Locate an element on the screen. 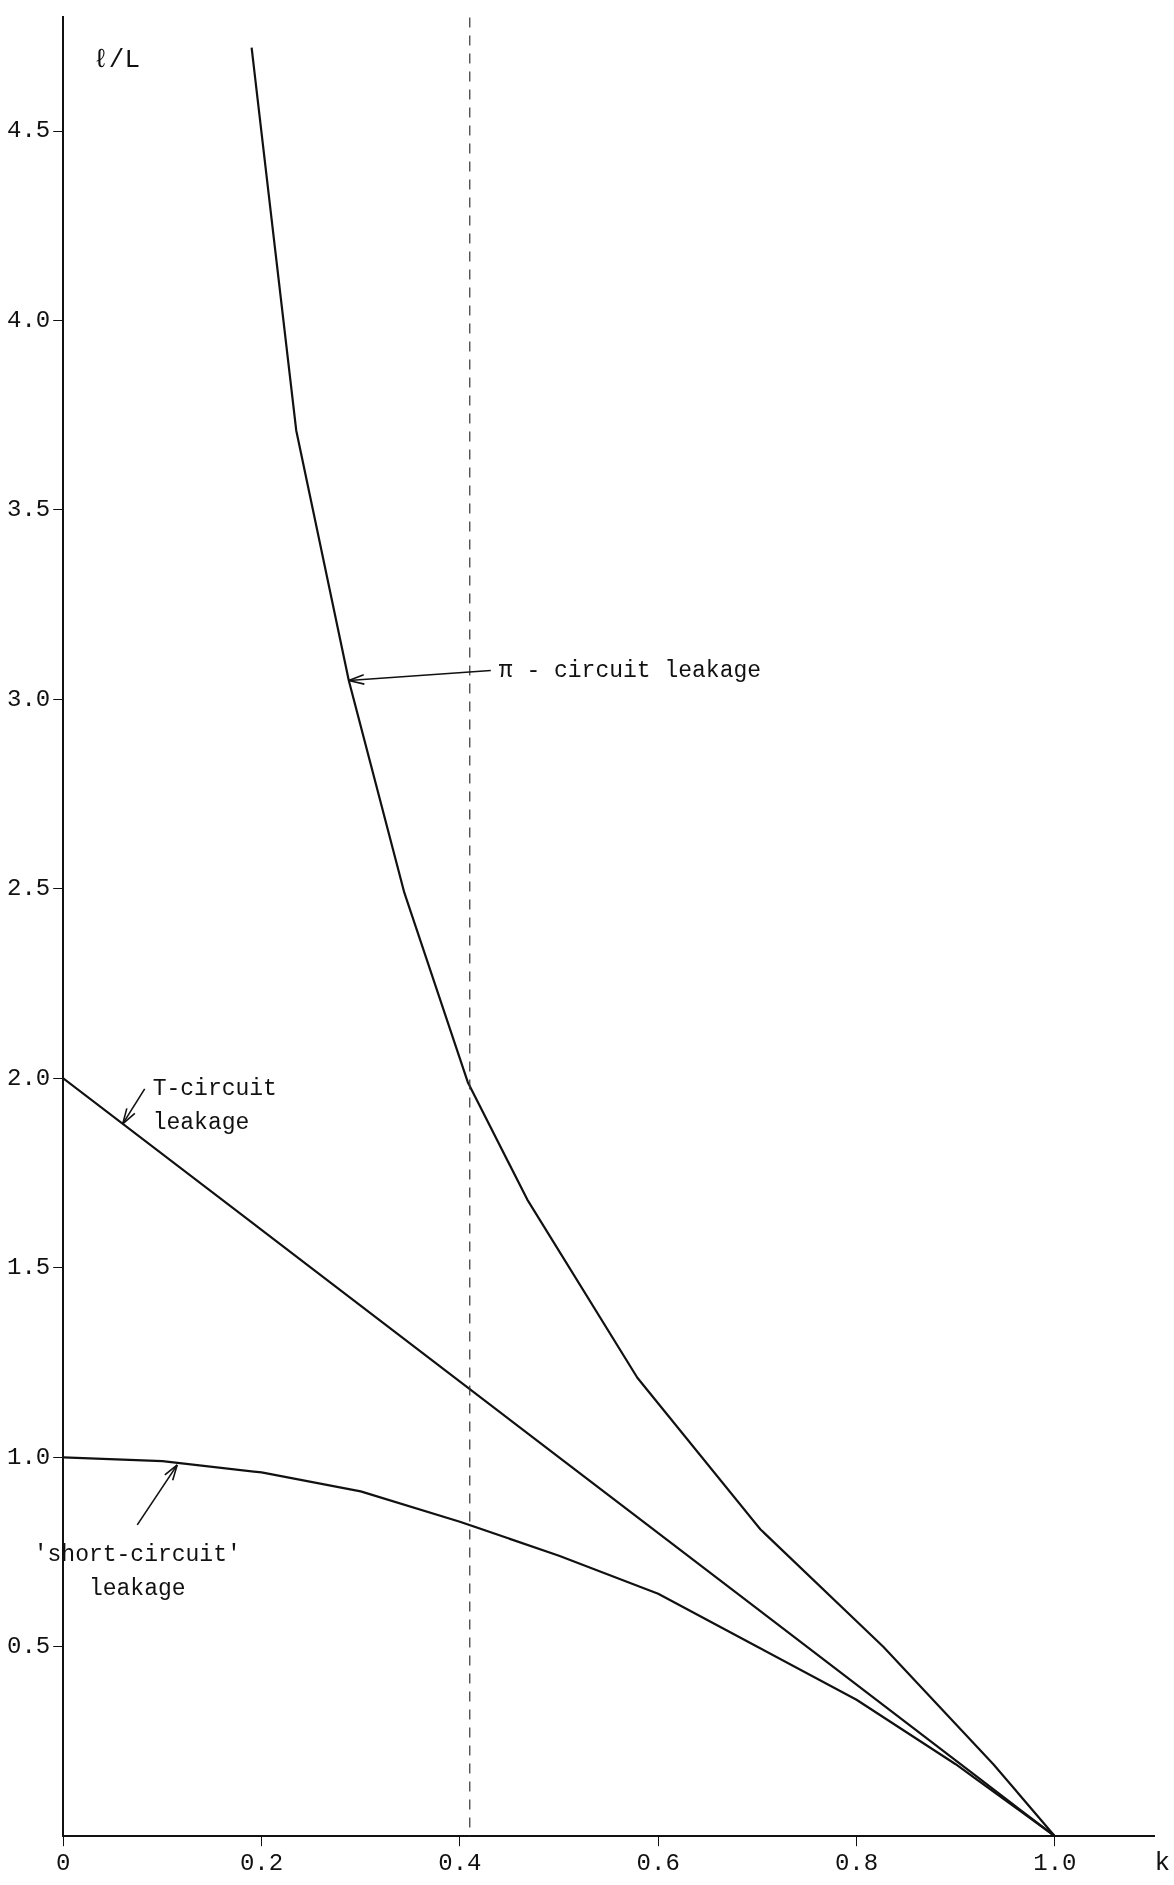  y-tick-label: 2.0 is located at coordinates (28, 1078).